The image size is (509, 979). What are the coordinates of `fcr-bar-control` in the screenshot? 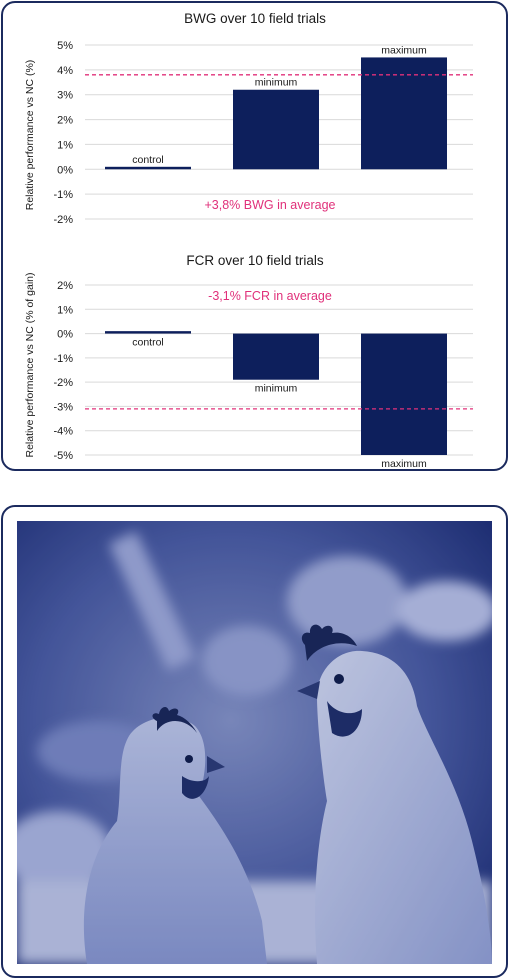 It's located at (148, 332).